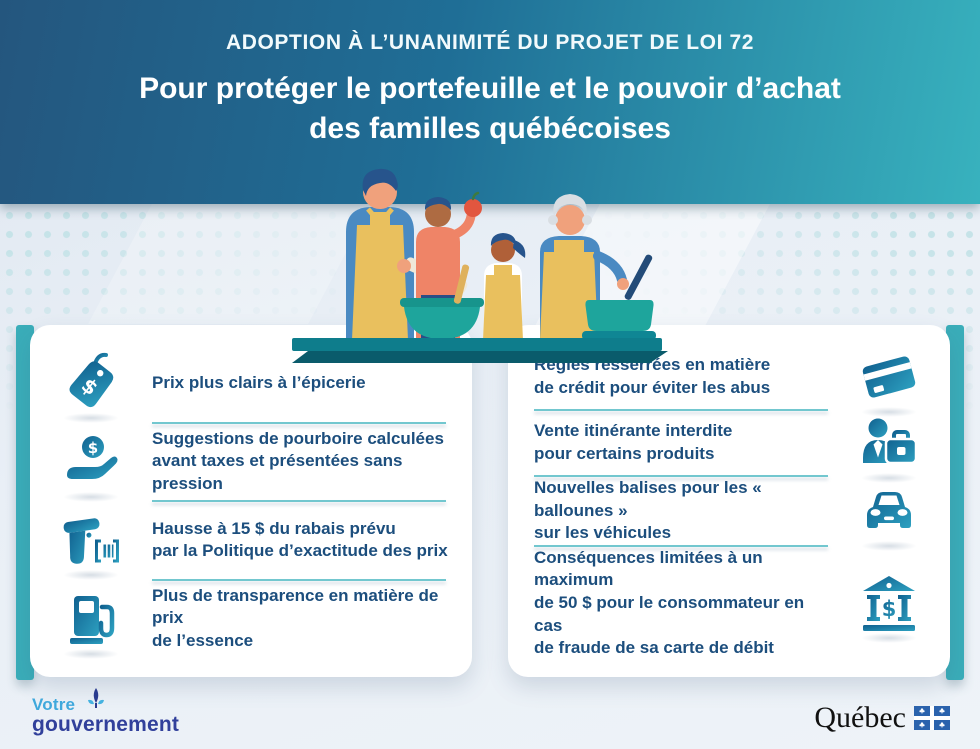 The height and width of the screenshot is (749, 980). I want to click on votre-gouvernement-logo: Votre gouvernement, so click(105, 711).